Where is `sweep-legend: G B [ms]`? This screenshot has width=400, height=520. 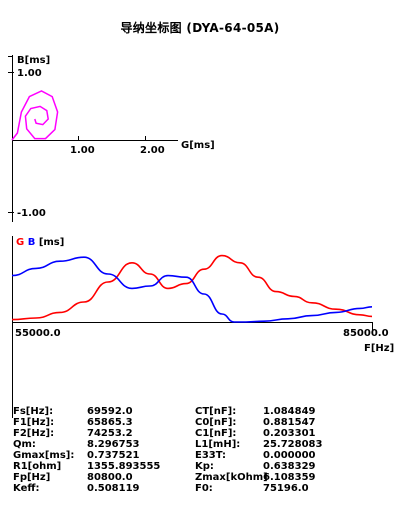 sweep-legend: G B [ms] is located at coordinates (40, 242).